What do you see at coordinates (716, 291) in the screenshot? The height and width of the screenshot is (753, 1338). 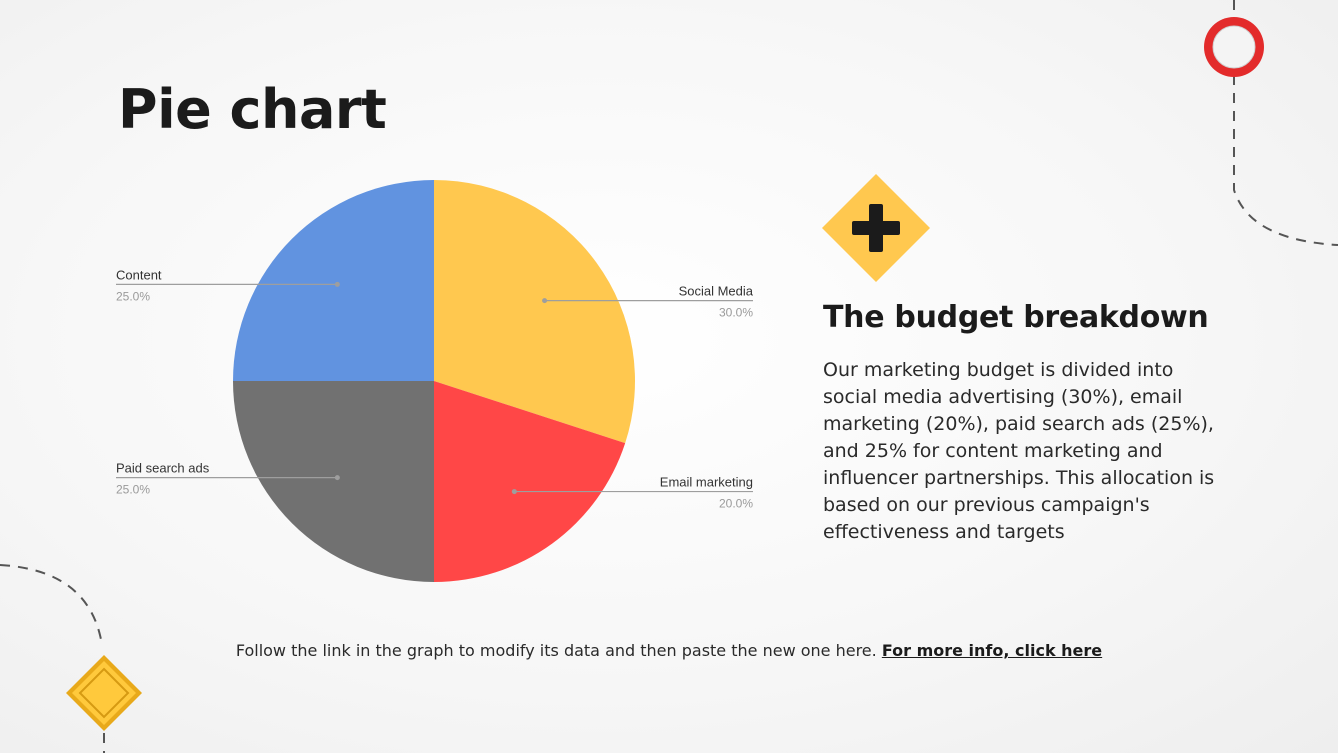 I see `slice-label-social-media: Social Media` at bounding box center [716, 291].